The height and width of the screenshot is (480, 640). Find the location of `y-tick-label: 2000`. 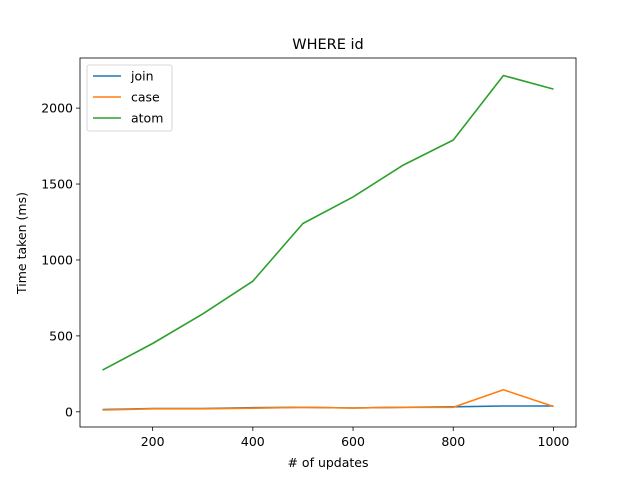

y-tick-label: 2000 is located at coordinates (57, 108).